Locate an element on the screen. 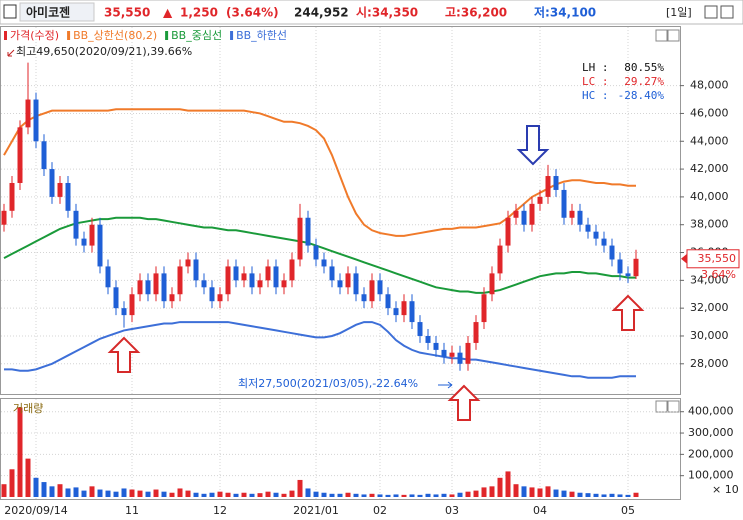 This screenshot has height=520, width=743. name-box is located at coordinates (57, 12).